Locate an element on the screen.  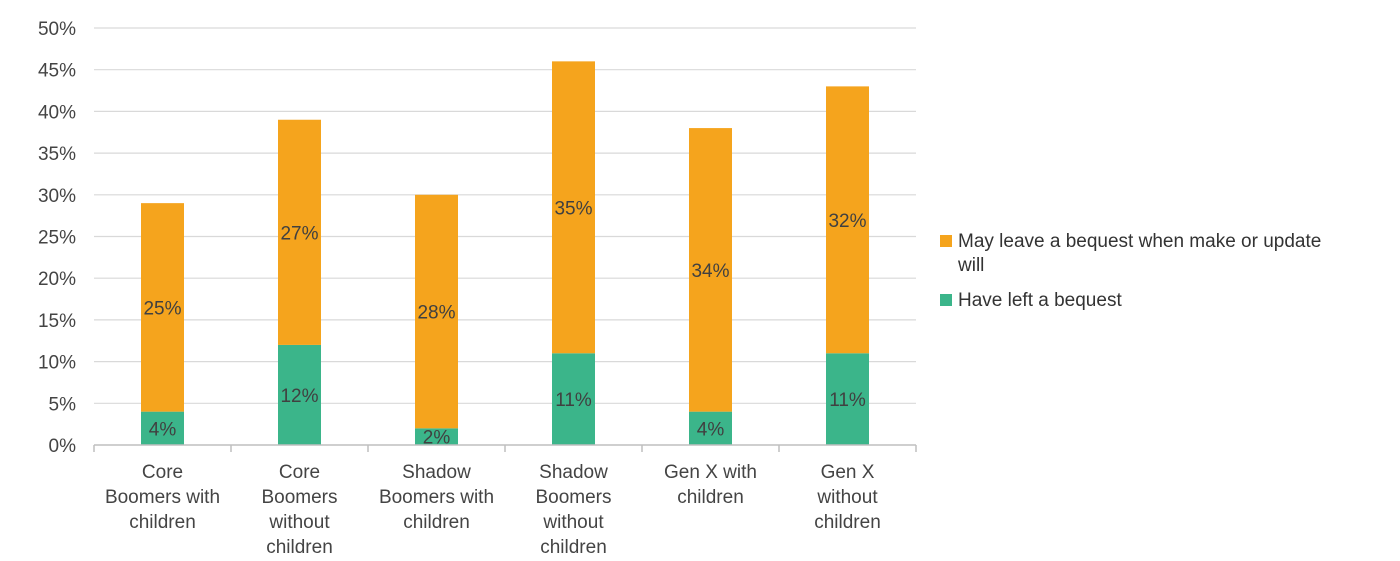
data-label: 27% is located at coordinates (299, 233).